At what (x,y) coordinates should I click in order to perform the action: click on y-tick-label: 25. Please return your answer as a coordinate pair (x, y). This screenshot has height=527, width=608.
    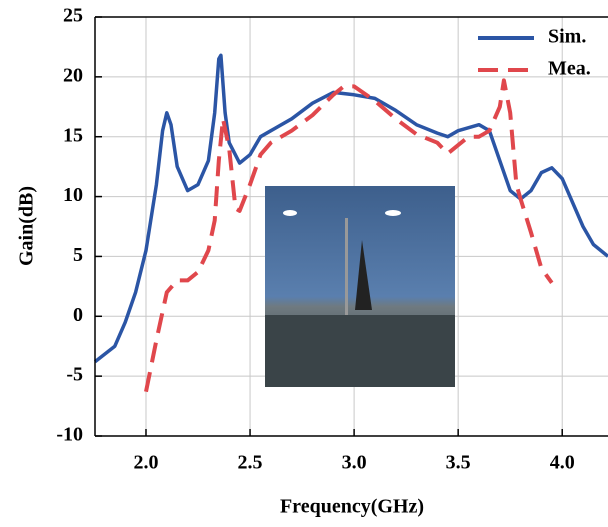
    Looking at the image, I should click on (73, 16).